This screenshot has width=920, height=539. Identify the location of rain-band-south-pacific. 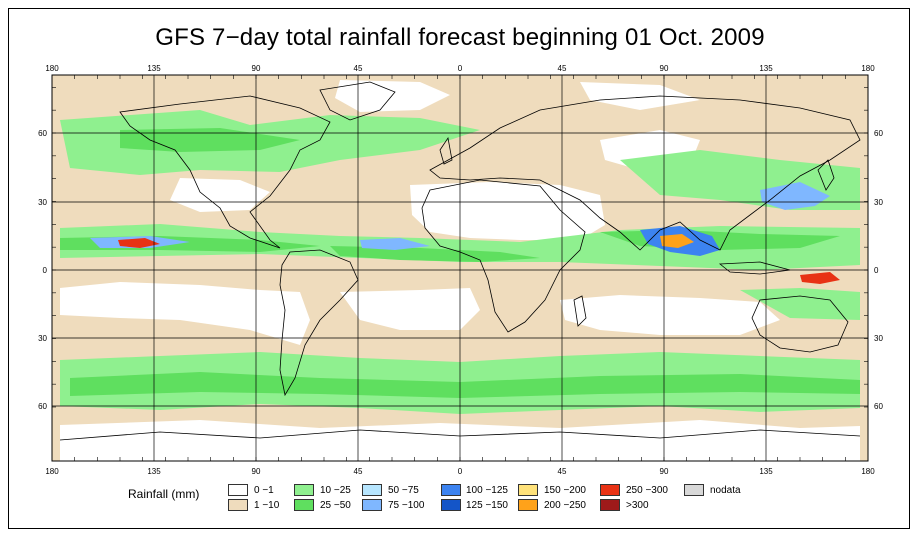
(800, 304).